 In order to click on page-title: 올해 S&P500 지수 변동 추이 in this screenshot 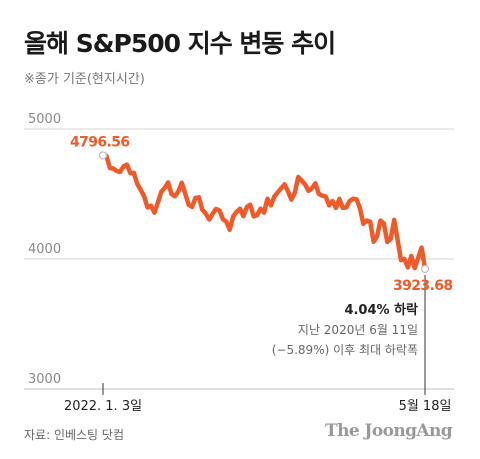, I will do `click(180, 43)`.